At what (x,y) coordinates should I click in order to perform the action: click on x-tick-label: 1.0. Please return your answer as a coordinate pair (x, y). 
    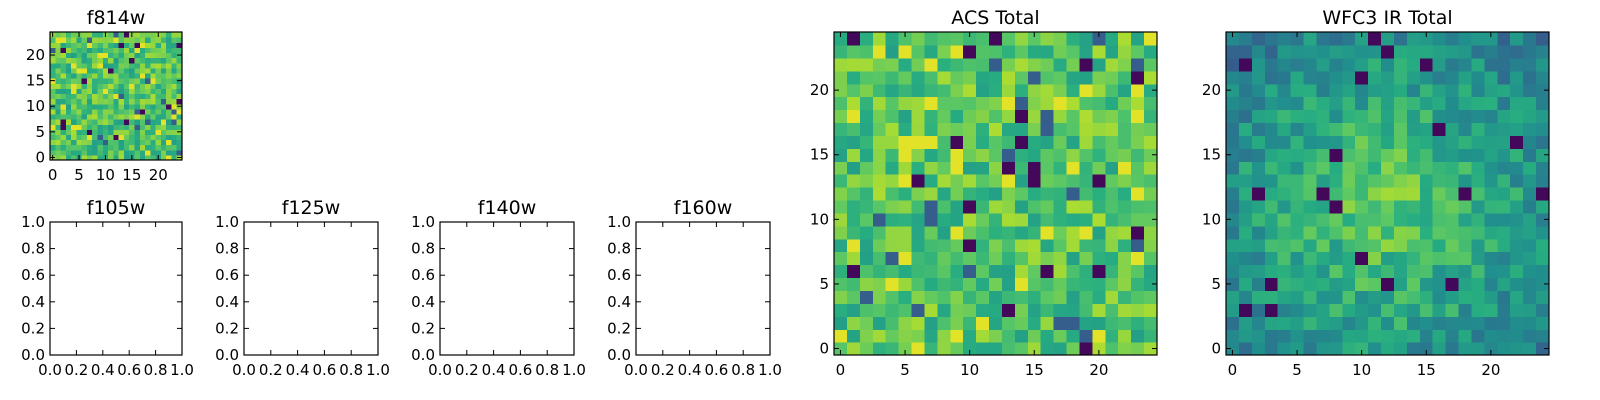
    Looking at the image, I should click on (378, 370).